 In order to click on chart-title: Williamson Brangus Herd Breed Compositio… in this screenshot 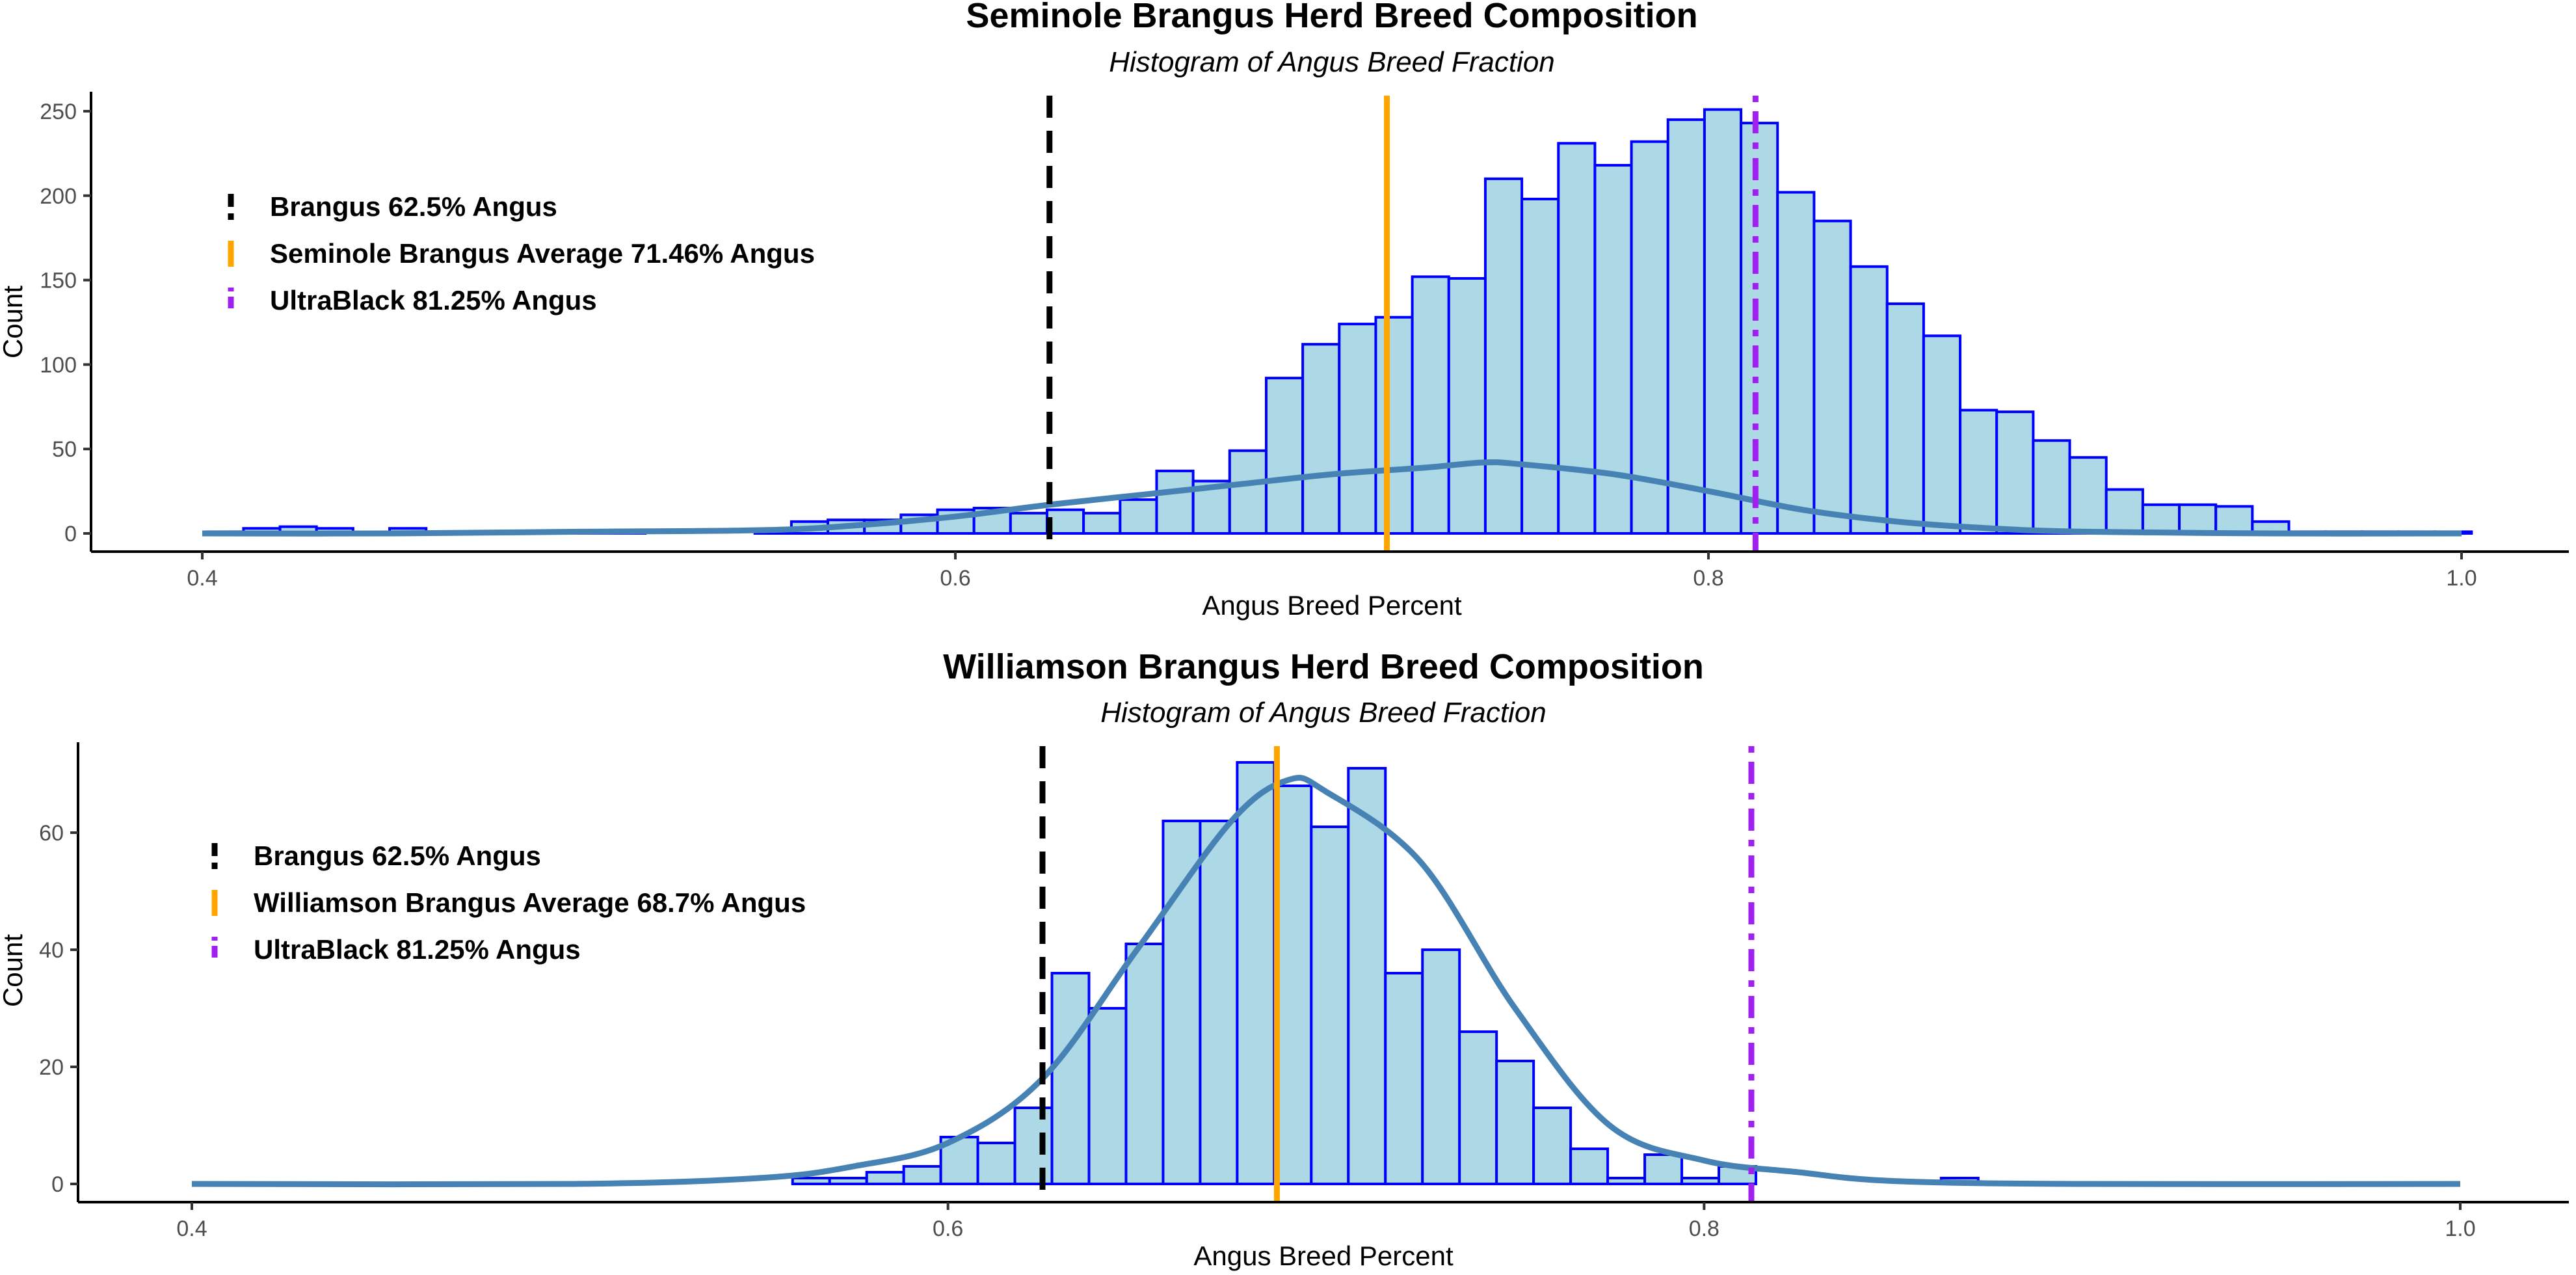, I will do `click(1323, 667)`.